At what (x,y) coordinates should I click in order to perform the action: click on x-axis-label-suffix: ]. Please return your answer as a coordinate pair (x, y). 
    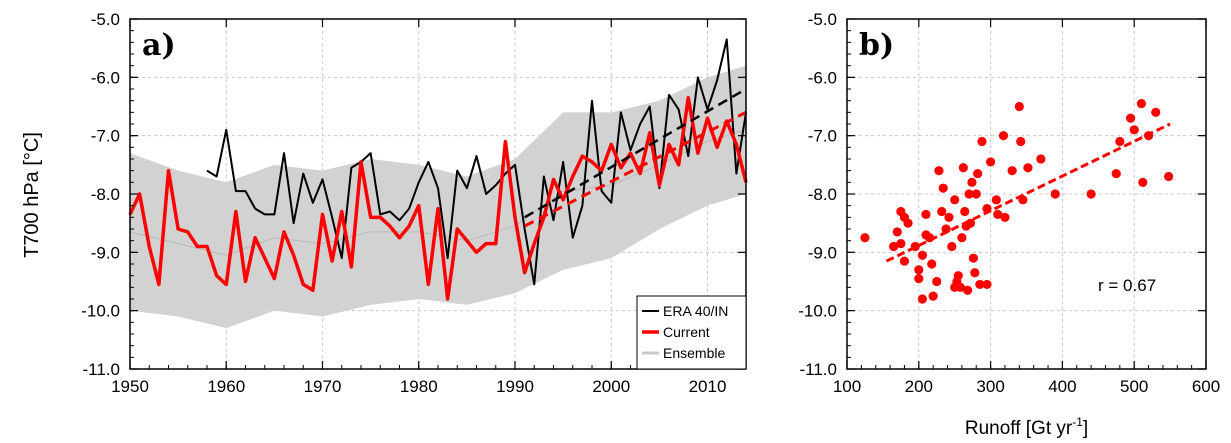
    Looking at the image, I should click on (1085, 428).